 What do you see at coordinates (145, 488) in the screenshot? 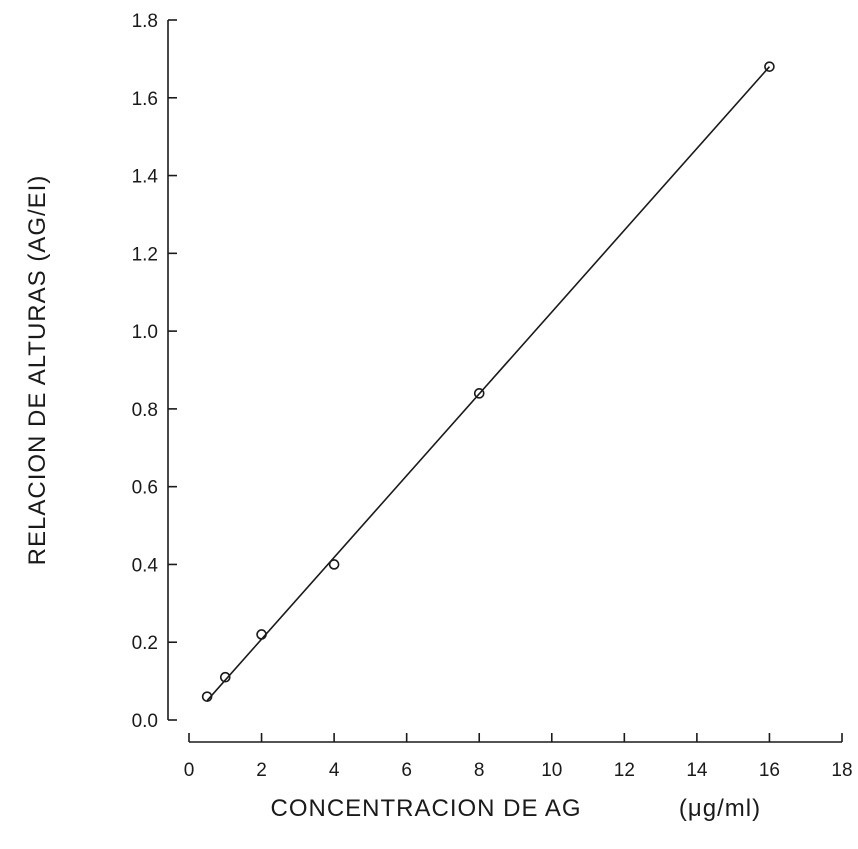
I see `y-tick-label: 0.6` at bounding box center [145, 488].